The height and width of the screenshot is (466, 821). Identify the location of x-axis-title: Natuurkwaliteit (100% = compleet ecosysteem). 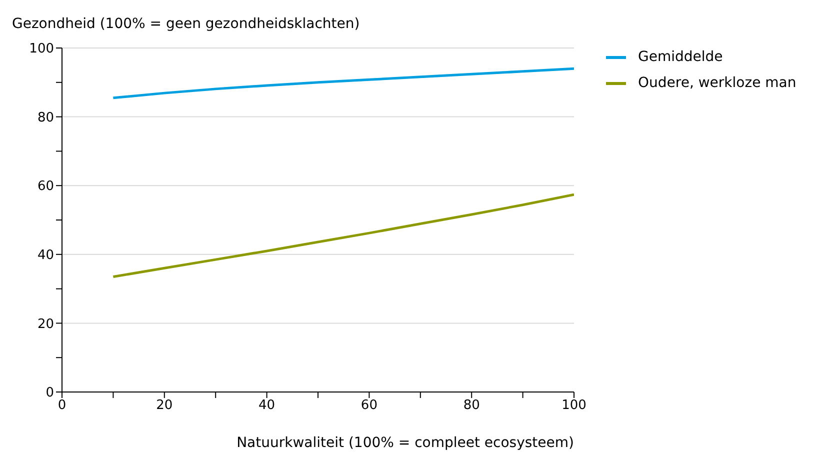
(405, 443).